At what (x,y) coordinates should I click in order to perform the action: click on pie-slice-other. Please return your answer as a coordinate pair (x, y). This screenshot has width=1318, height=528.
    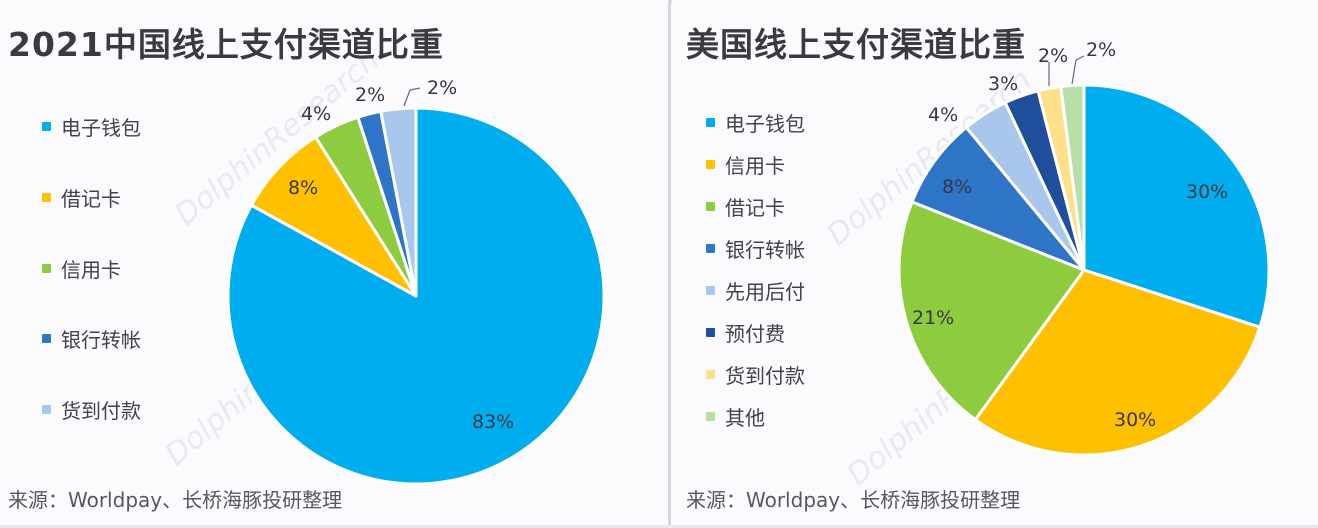
    Looking at the image, I should click on (1072, 177).